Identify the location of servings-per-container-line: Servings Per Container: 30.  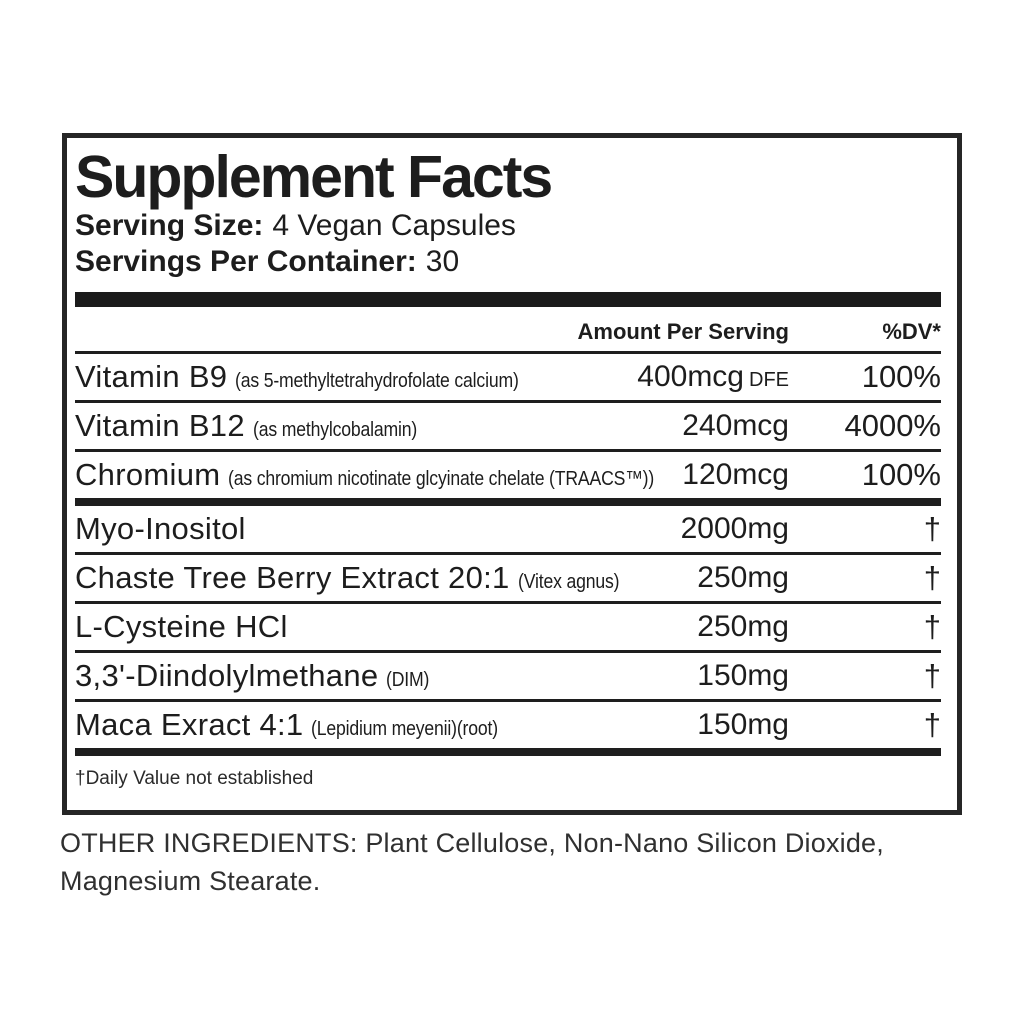
(508, 262).